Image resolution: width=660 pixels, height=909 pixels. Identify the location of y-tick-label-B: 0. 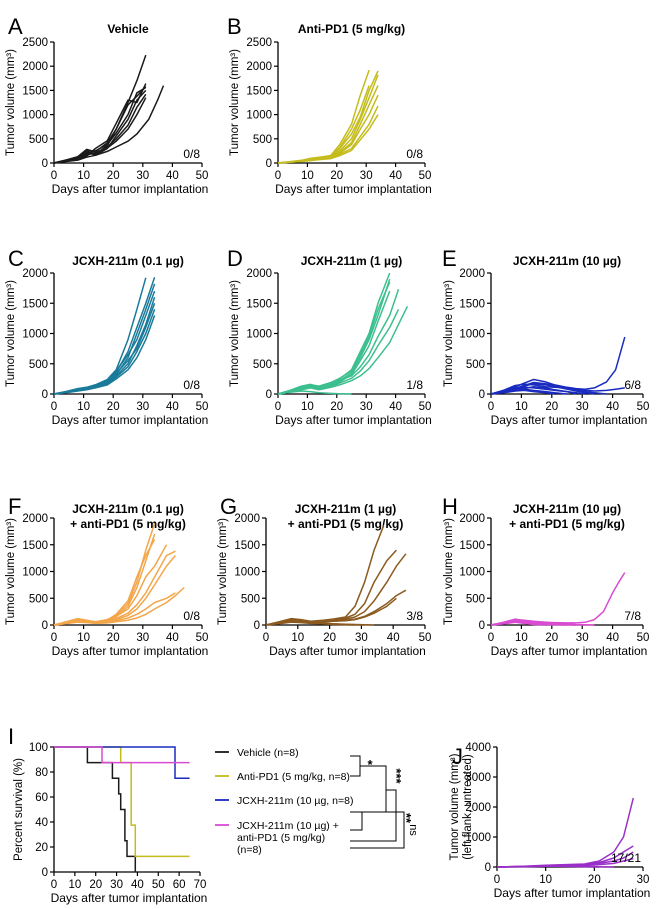
(269, 164).